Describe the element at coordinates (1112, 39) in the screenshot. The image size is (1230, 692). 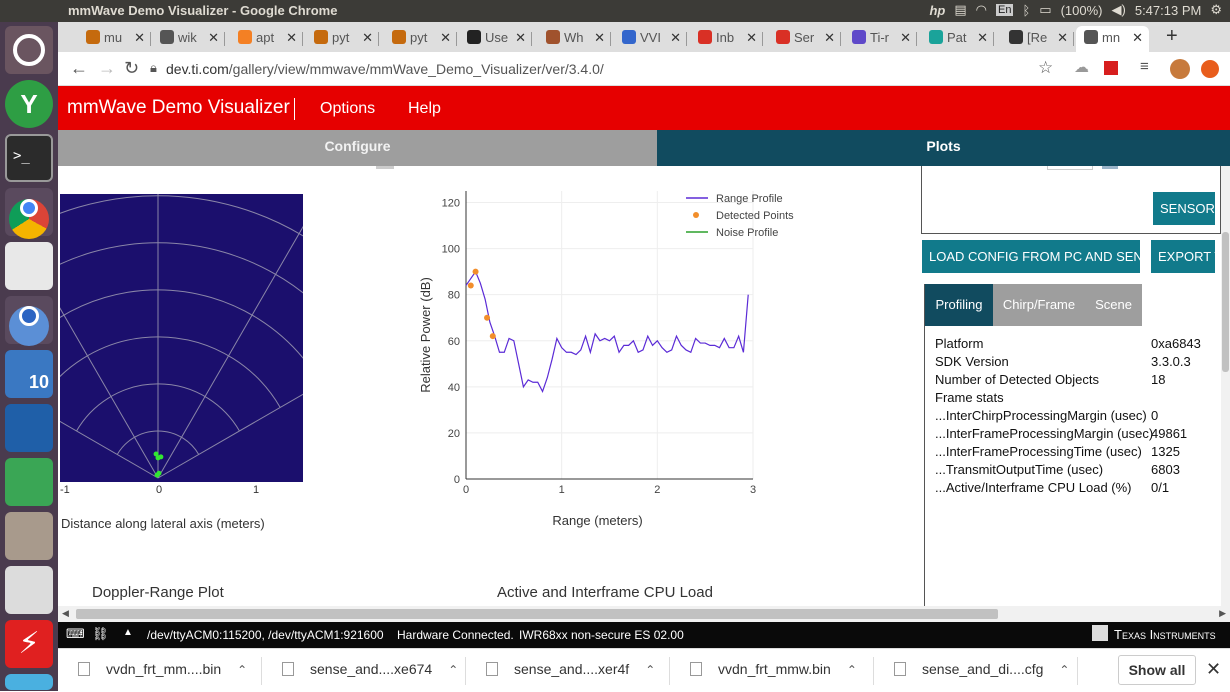
I see `browser-tab: mn ✕` at that location.